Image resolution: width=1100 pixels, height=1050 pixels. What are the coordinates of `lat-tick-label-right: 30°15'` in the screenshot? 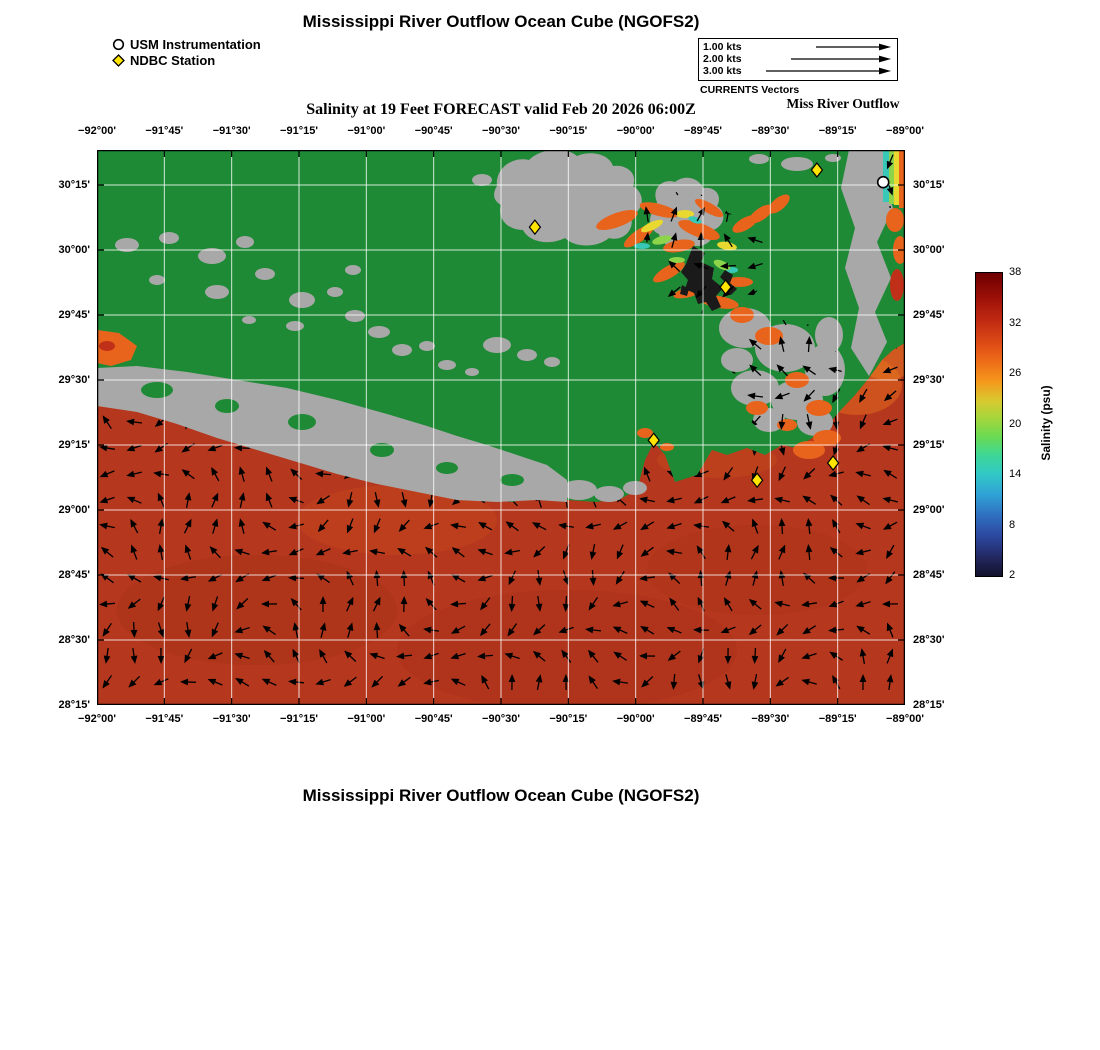 It's located at (929, 185).